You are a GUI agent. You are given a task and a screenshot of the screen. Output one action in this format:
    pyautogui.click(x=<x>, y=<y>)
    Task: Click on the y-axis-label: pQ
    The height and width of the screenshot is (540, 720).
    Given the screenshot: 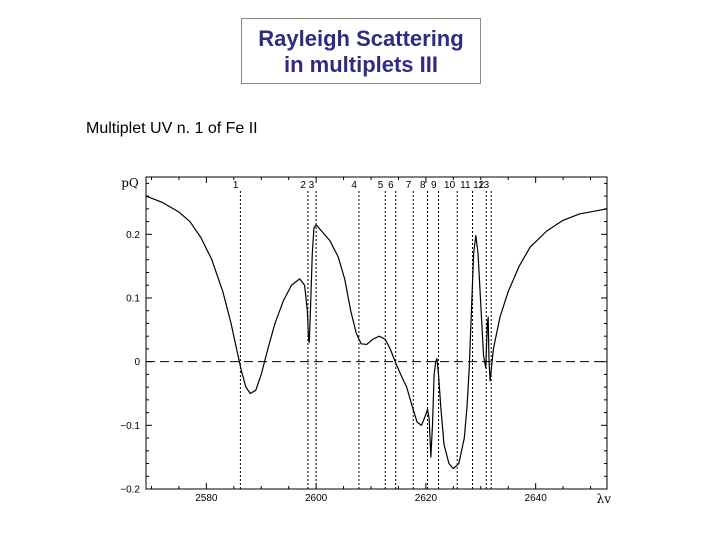 What is the action you would take?
    pyautogui.click(x=130, y=183)
    